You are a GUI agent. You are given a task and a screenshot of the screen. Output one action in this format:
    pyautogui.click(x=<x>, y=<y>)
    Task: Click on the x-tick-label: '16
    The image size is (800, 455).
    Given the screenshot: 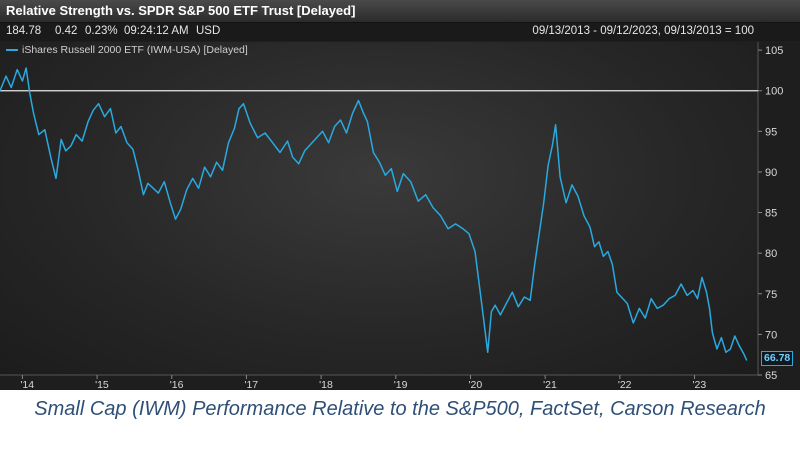 What is the action you would take?
    pyautogui.click(x=177, y=384)
    